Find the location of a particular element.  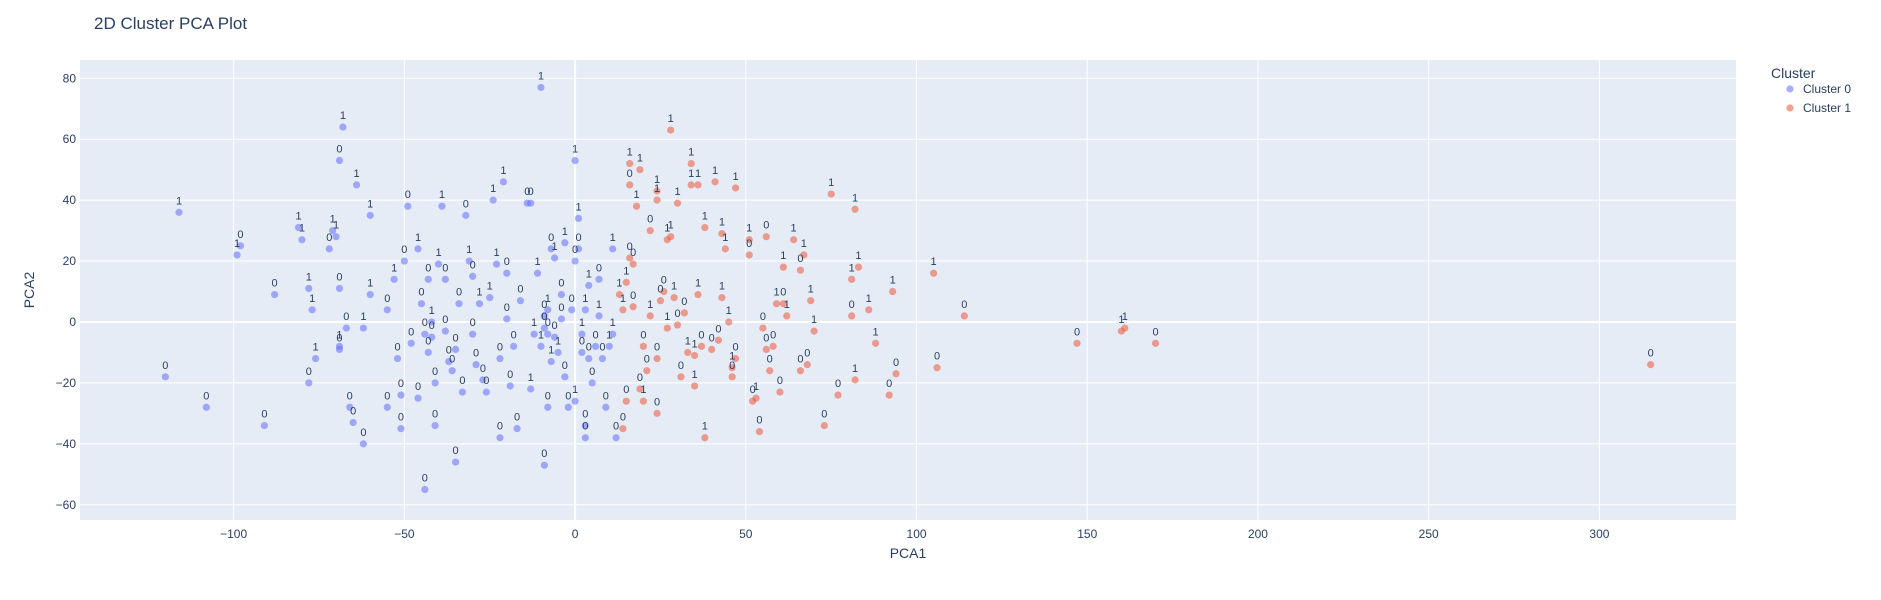

legend: Cluster Cluster 0 Cluster 1 is located at coordinates (1811, 90).